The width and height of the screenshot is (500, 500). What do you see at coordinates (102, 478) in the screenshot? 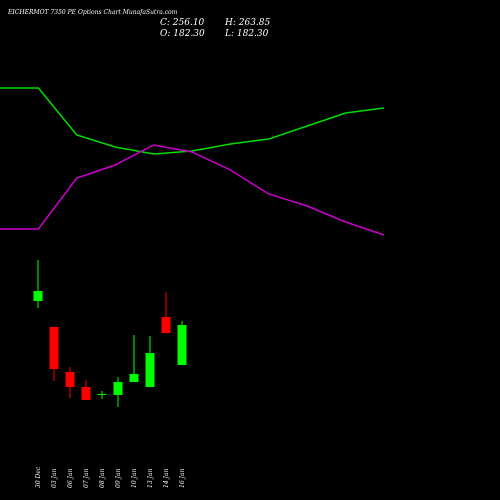
I see `x-tick-label: 08 Jan` at bounding box center [102, 478].